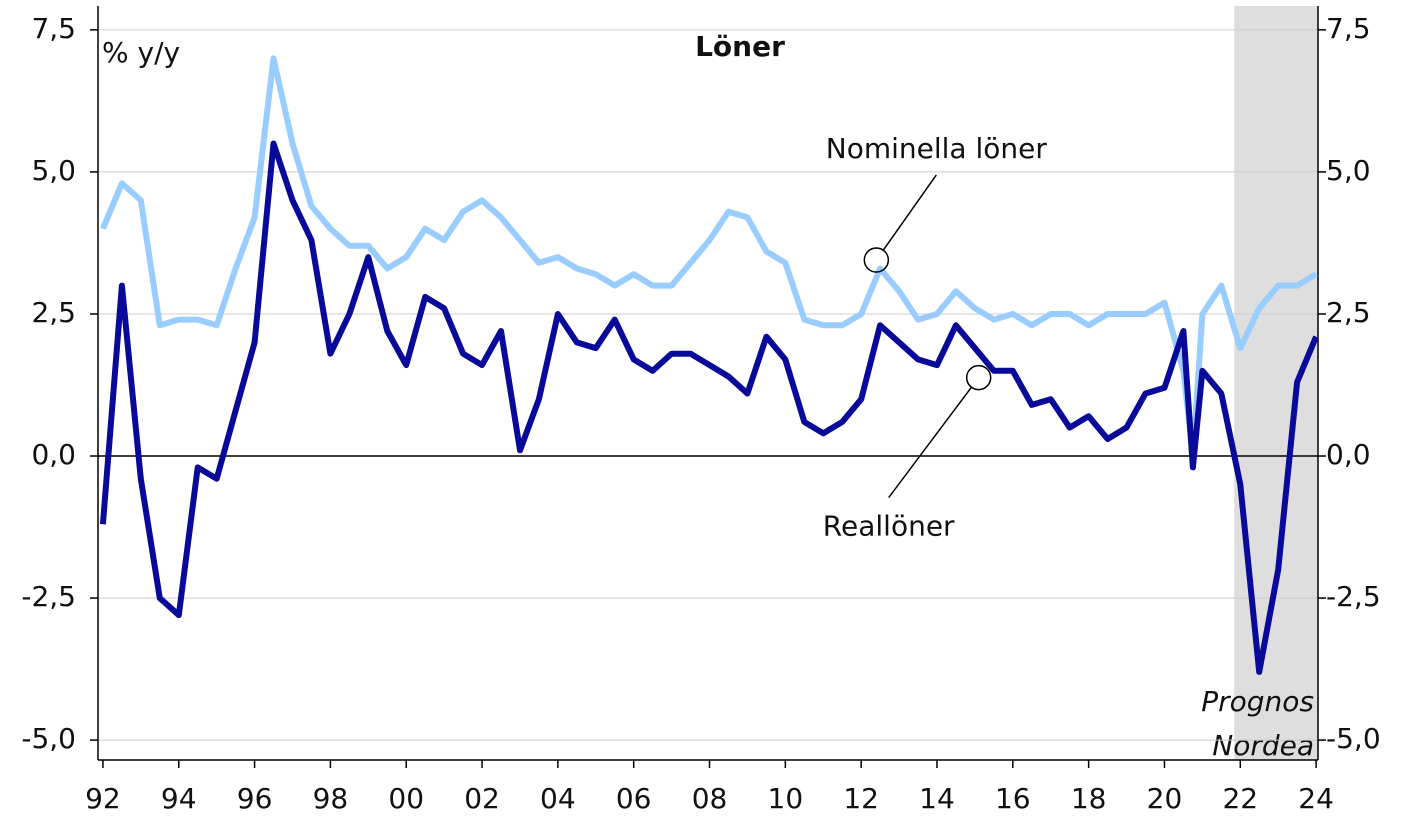 This screenshot has height=818, width=1409. I want to click on y-tick-label: 7,5, so click(53, 28).